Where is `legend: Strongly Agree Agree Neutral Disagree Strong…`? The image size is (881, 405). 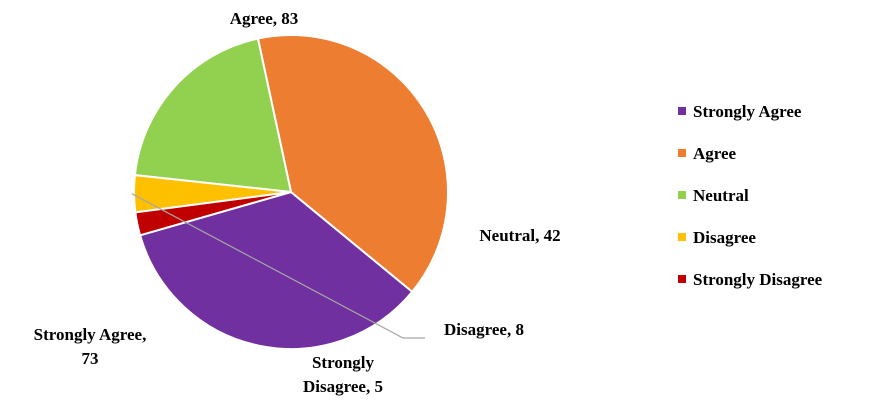 legend: Strongly Agree Agree Neutral Disagree Strong… is located at coordinates (750, 195).